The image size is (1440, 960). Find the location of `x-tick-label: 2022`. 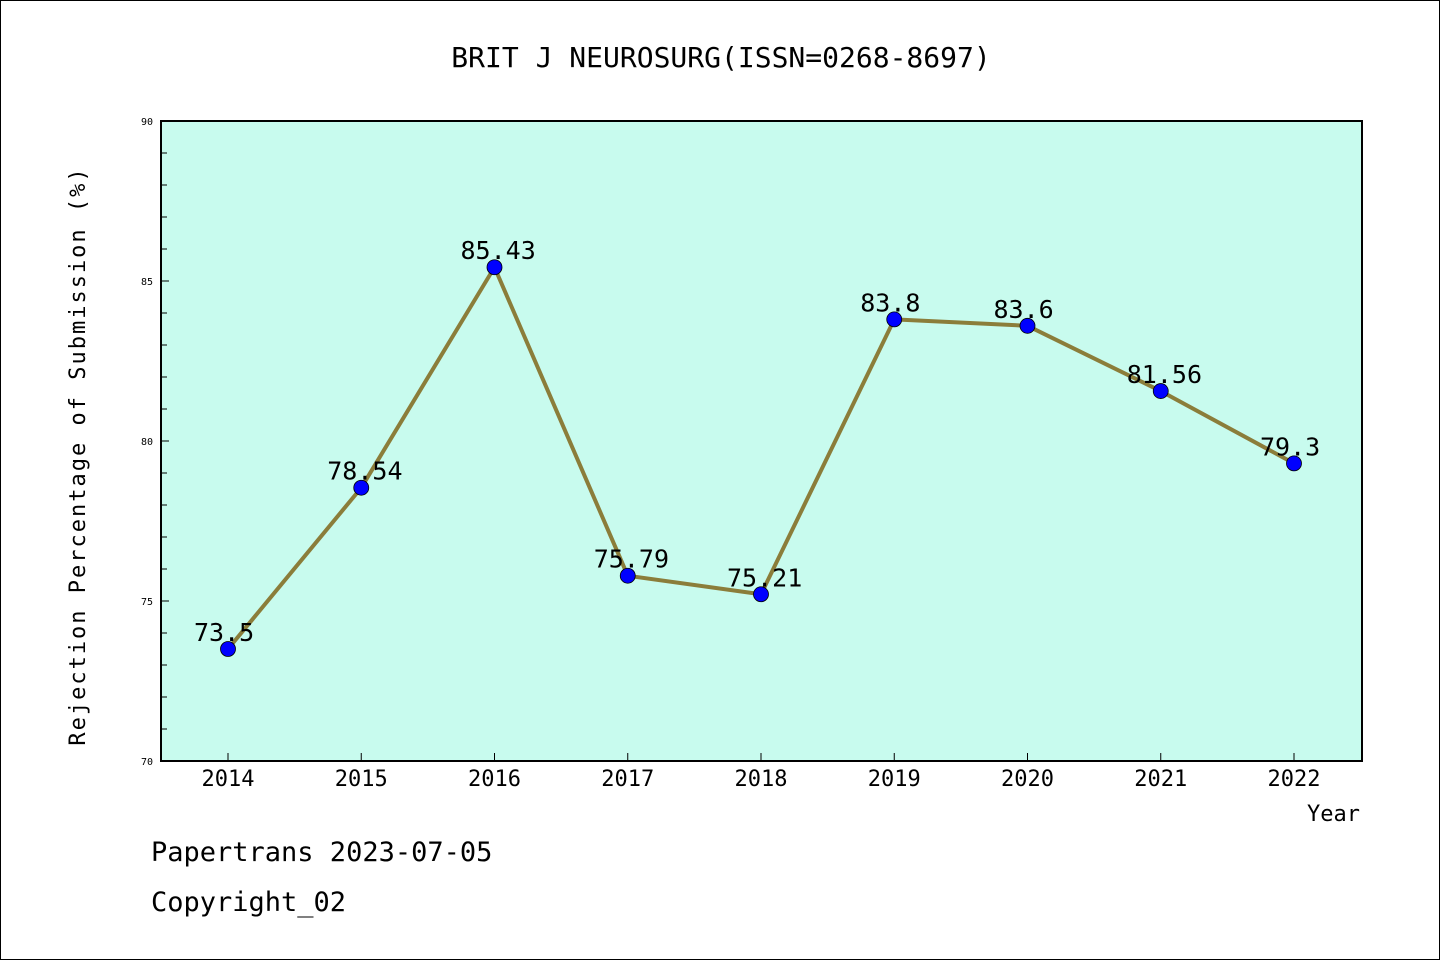

x-tick-label: 2022 is located at coordinates (1294, 779).